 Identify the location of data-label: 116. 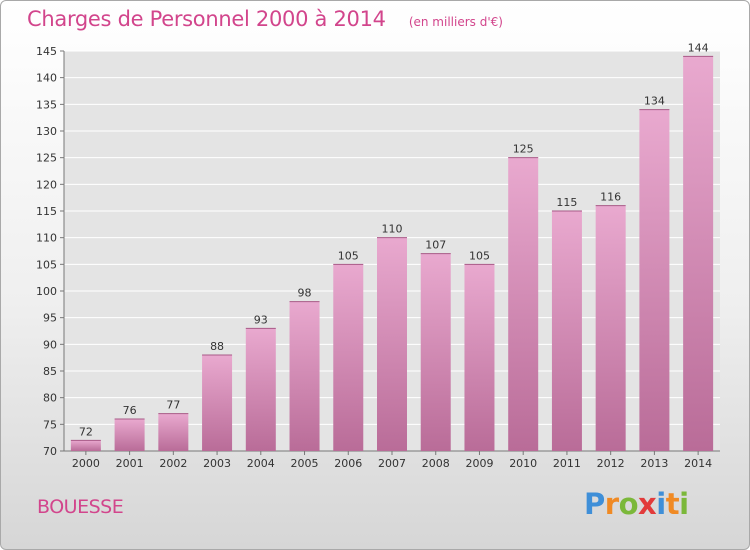
(610, 197).